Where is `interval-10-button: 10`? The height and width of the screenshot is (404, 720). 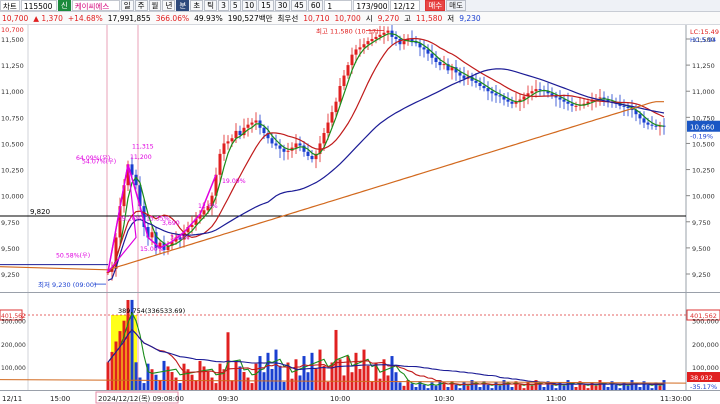 interval-10-button: 10 is located at coordinates (249, 5).